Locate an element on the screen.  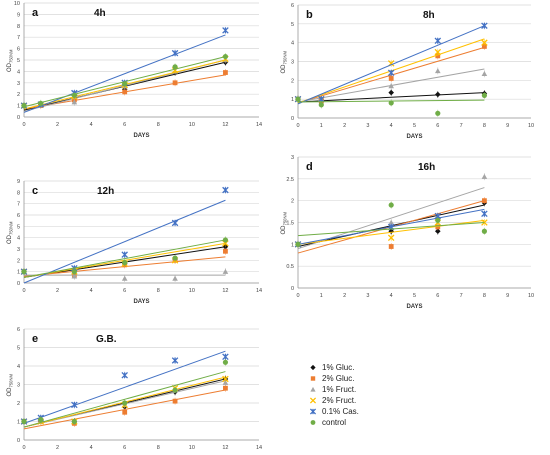
trendline is located at coordinates (391, 97).